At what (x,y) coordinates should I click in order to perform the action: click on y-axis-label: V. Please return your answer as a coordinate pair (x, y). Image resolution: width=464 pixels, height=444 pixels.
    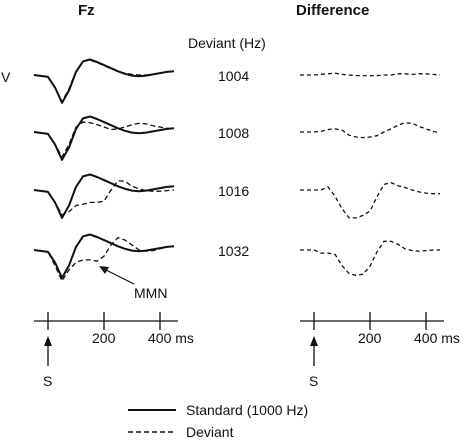
    Looking at the image, I should click on (6, 77).